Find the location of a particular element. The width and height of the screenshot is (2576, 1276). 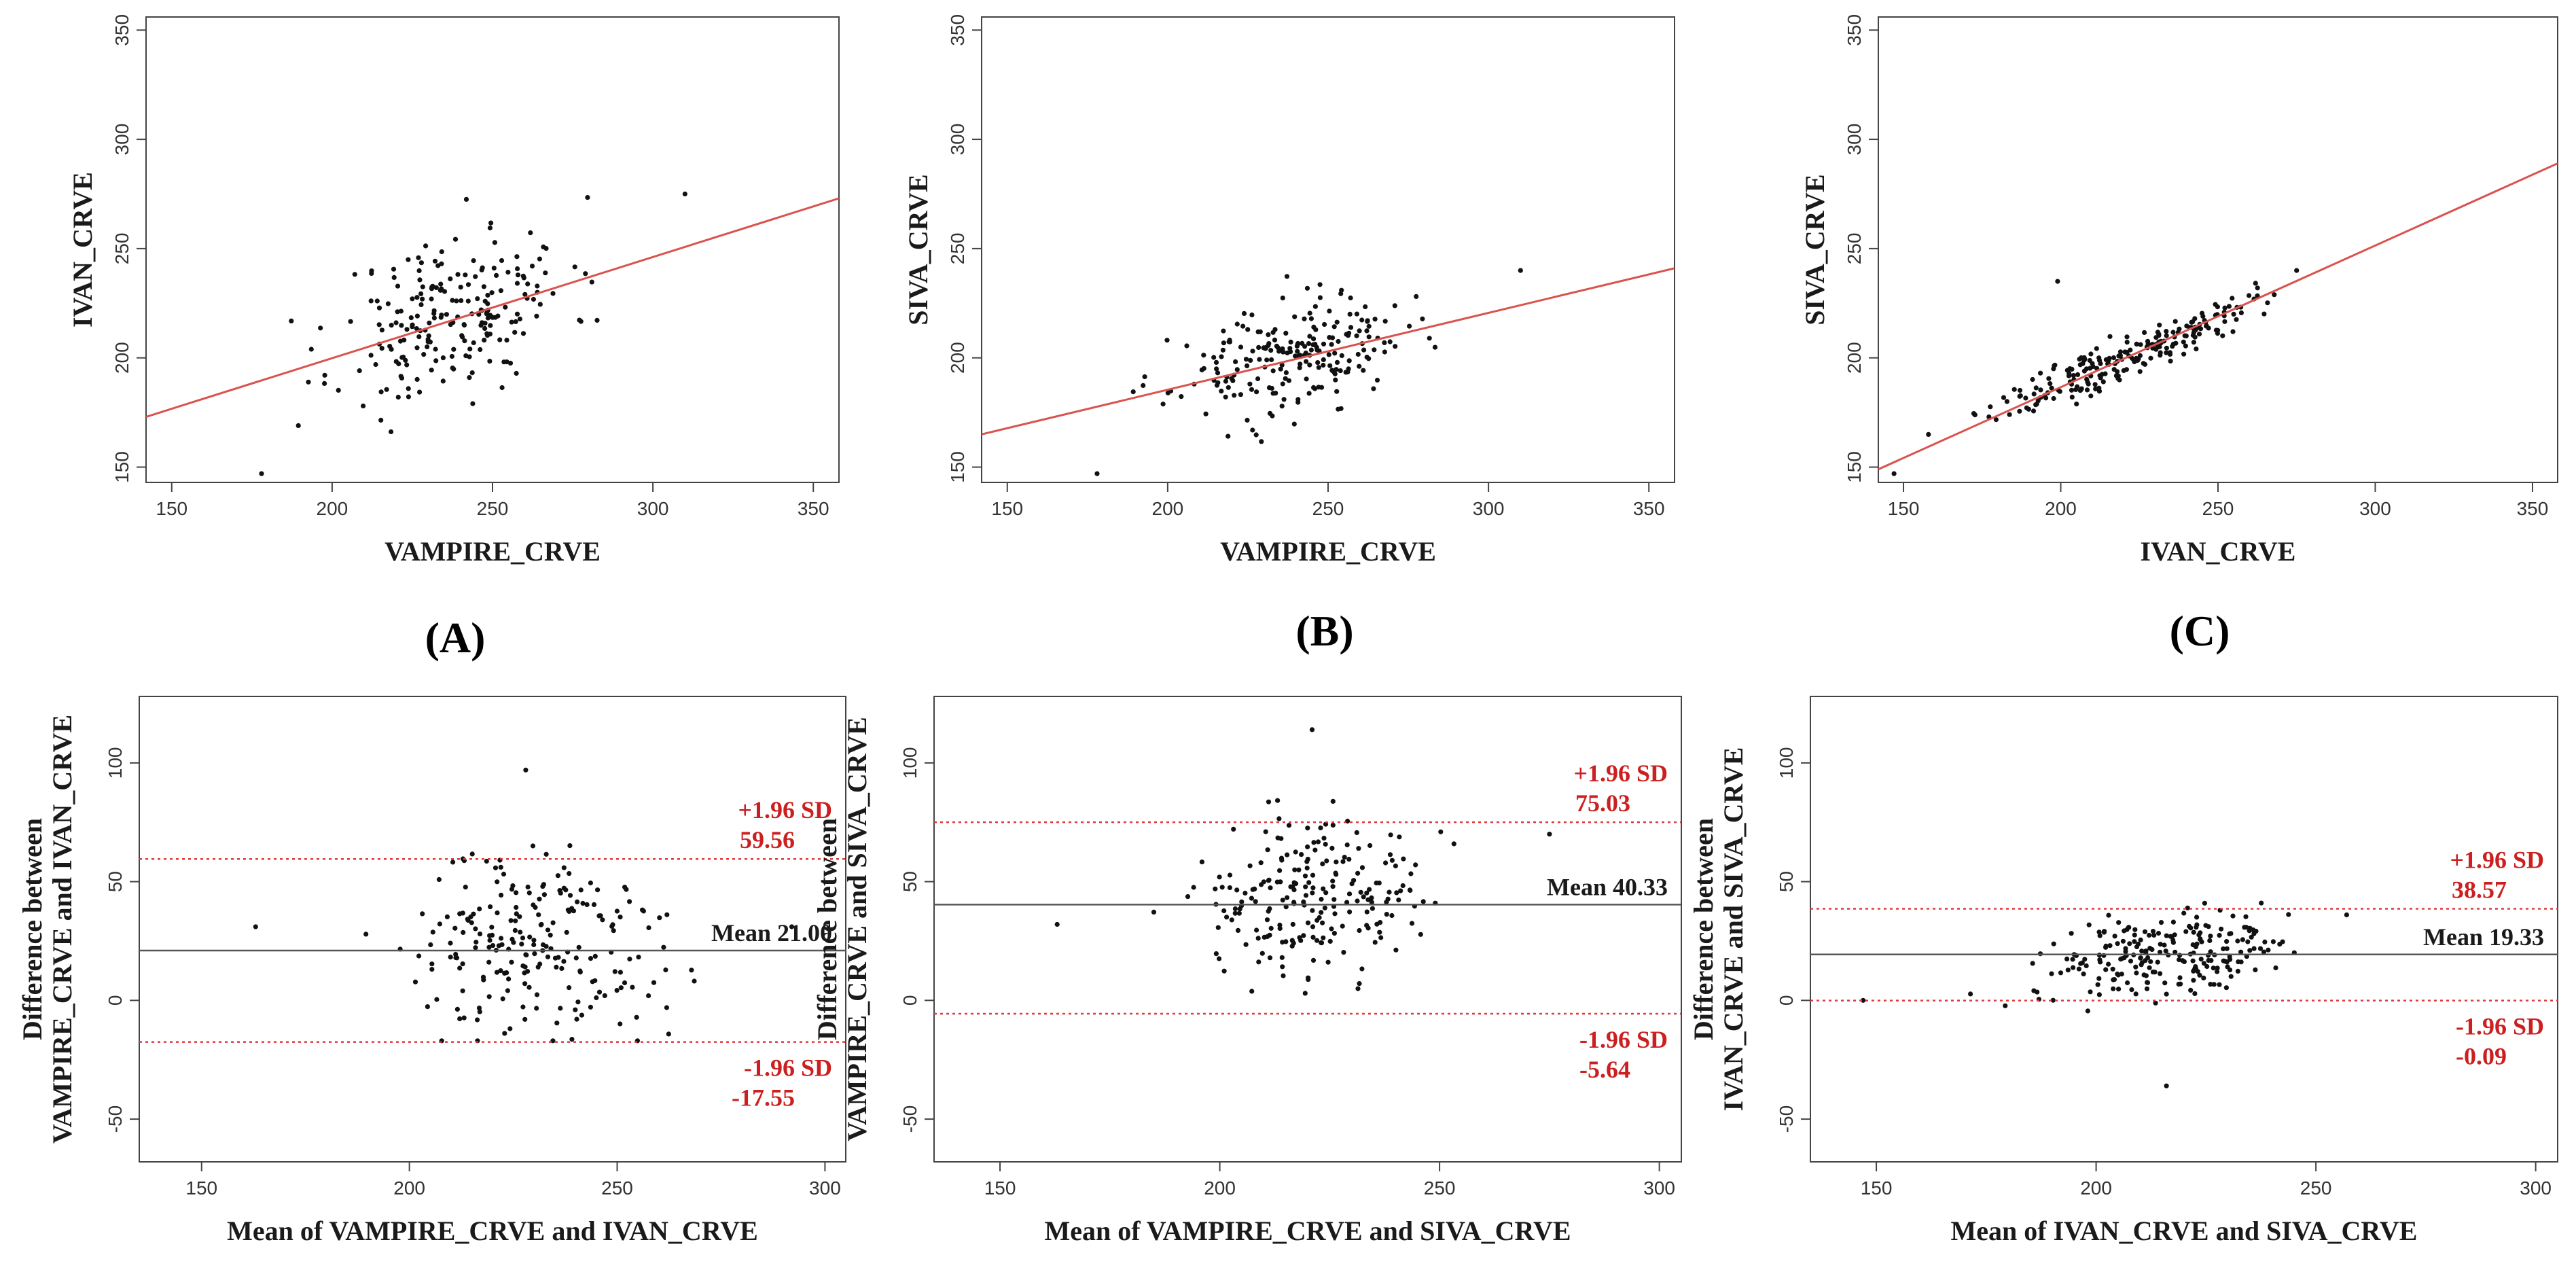

chart5-lower-sd-label: -1.96 SD is located at coordinates (2500, 1026).